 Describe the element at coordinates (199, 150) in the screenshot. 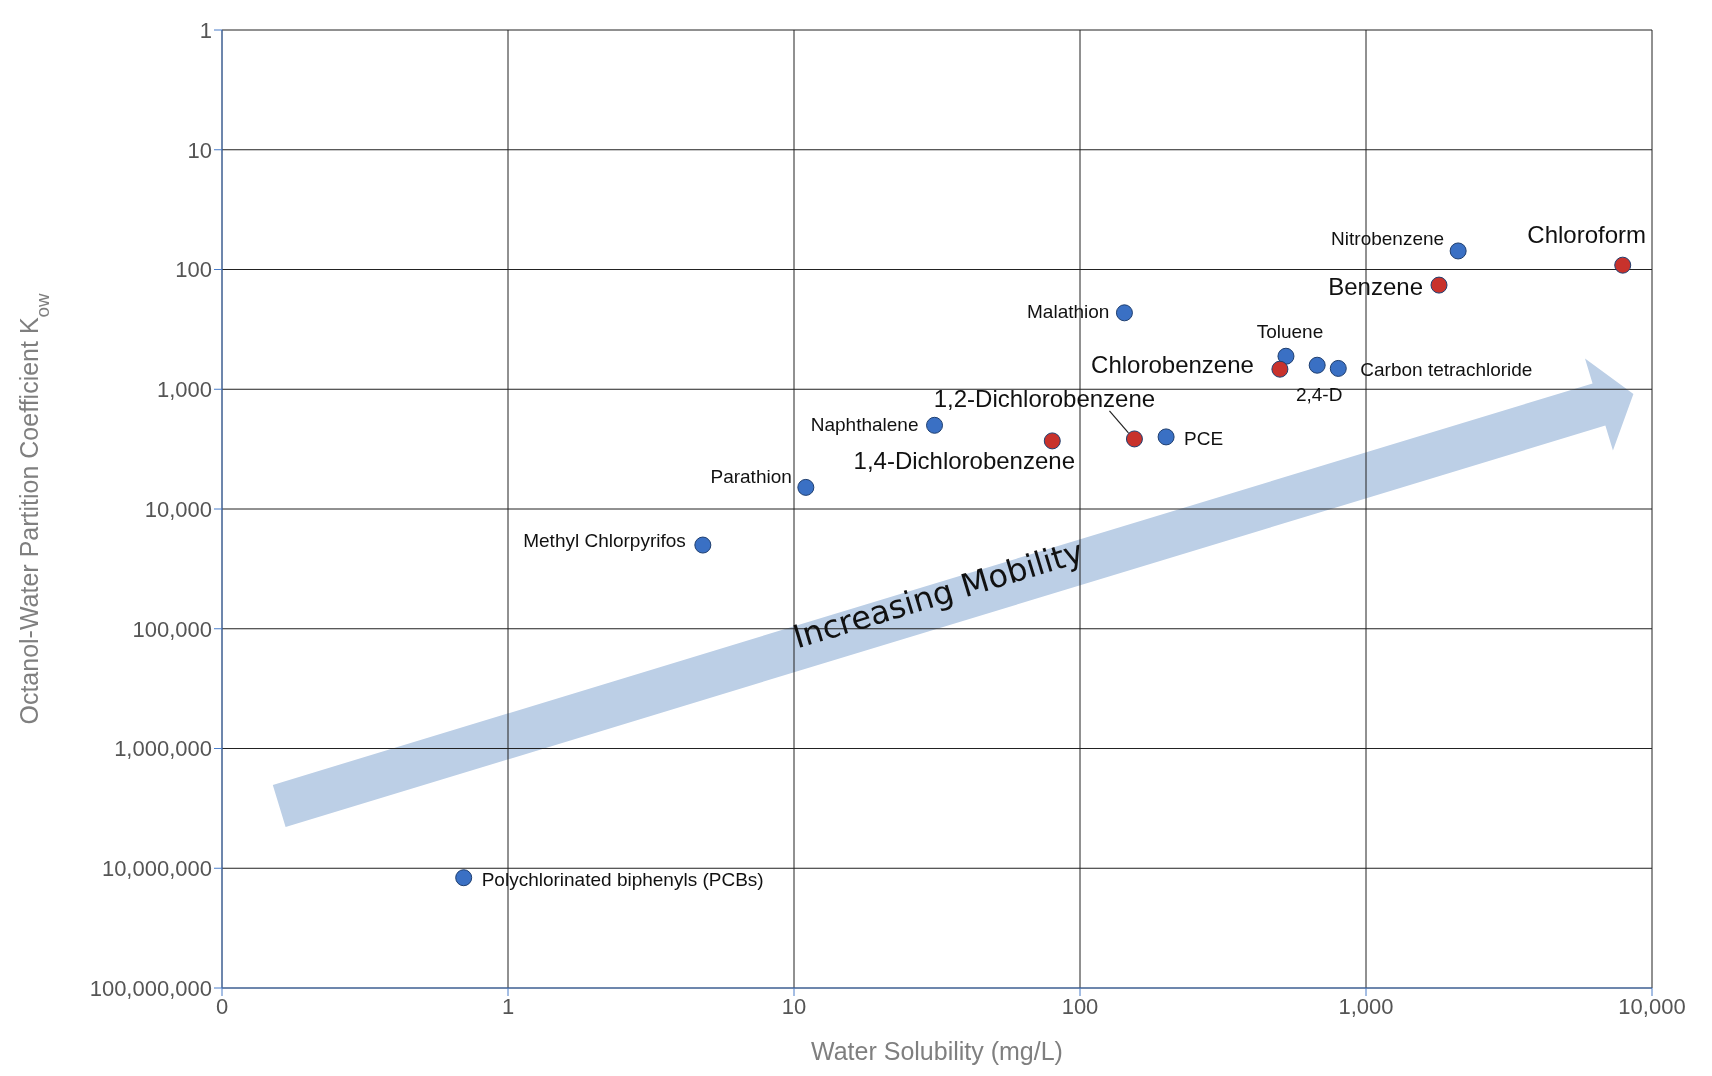

I see `y-tick-label: 10` at that location.